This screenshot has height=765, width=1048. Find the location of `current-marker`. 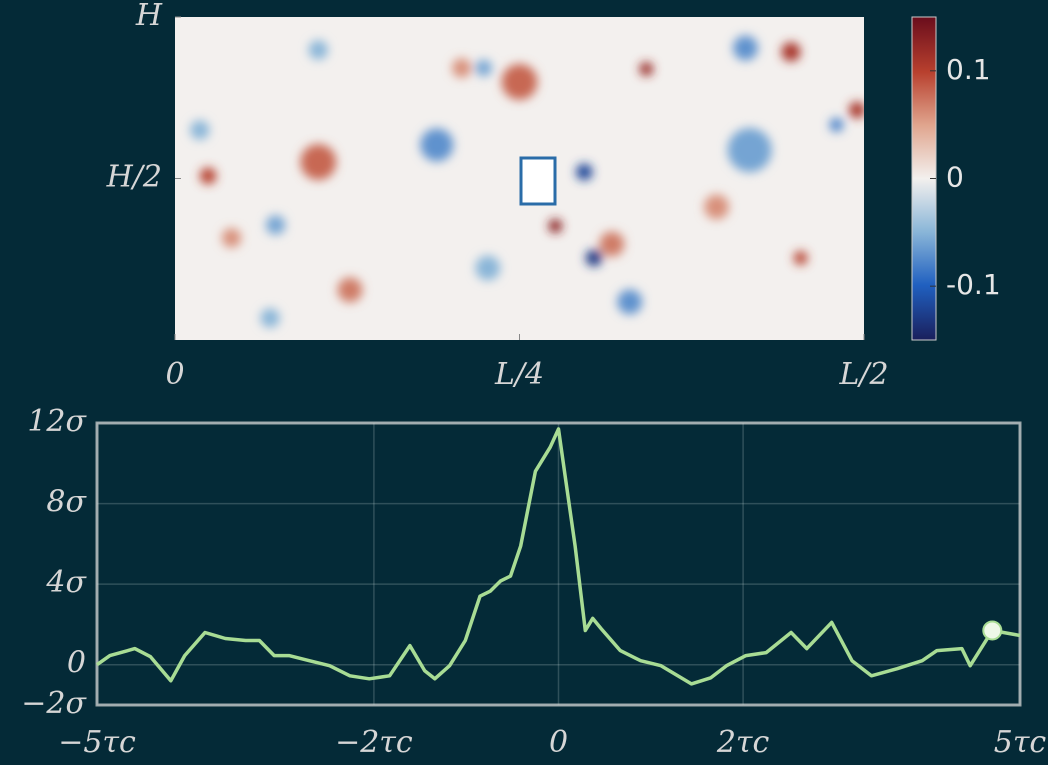

current-marker is located at coordinates (992, 630).